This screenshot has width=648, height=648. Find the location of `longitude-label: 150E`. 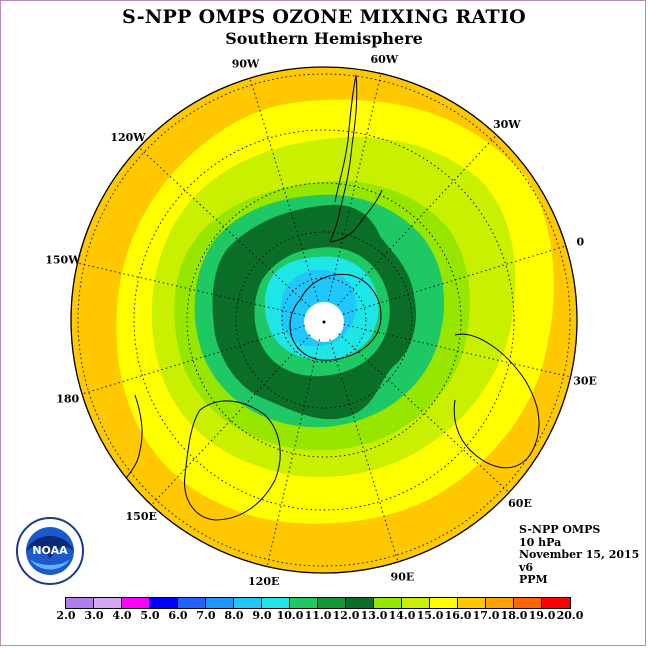

longitude-label: 150E is located at coordinates (141, 516).